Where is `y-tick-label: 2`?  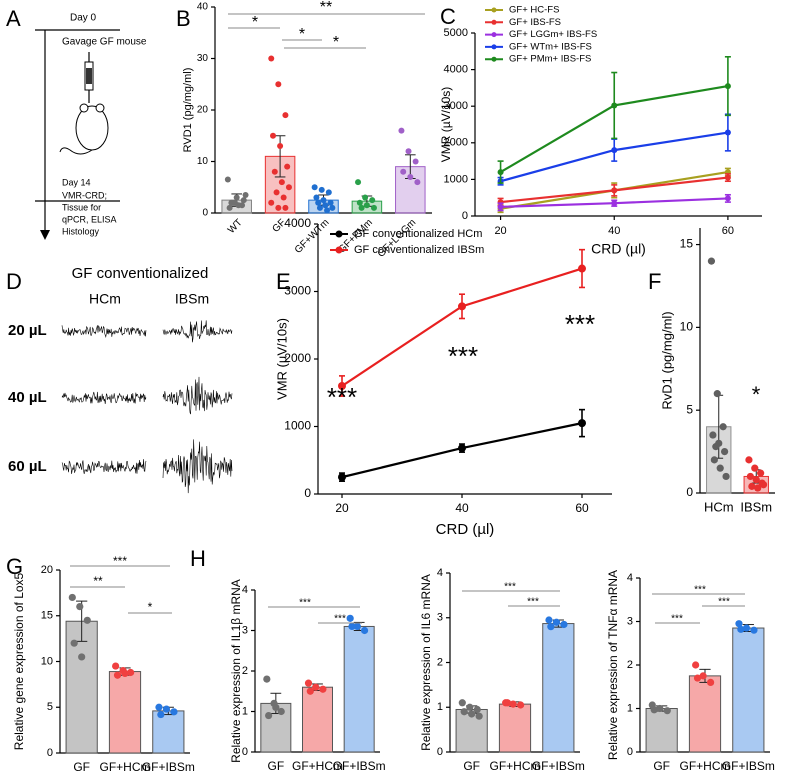
y-tick-label: 2 is located at coordinates (245, 671).